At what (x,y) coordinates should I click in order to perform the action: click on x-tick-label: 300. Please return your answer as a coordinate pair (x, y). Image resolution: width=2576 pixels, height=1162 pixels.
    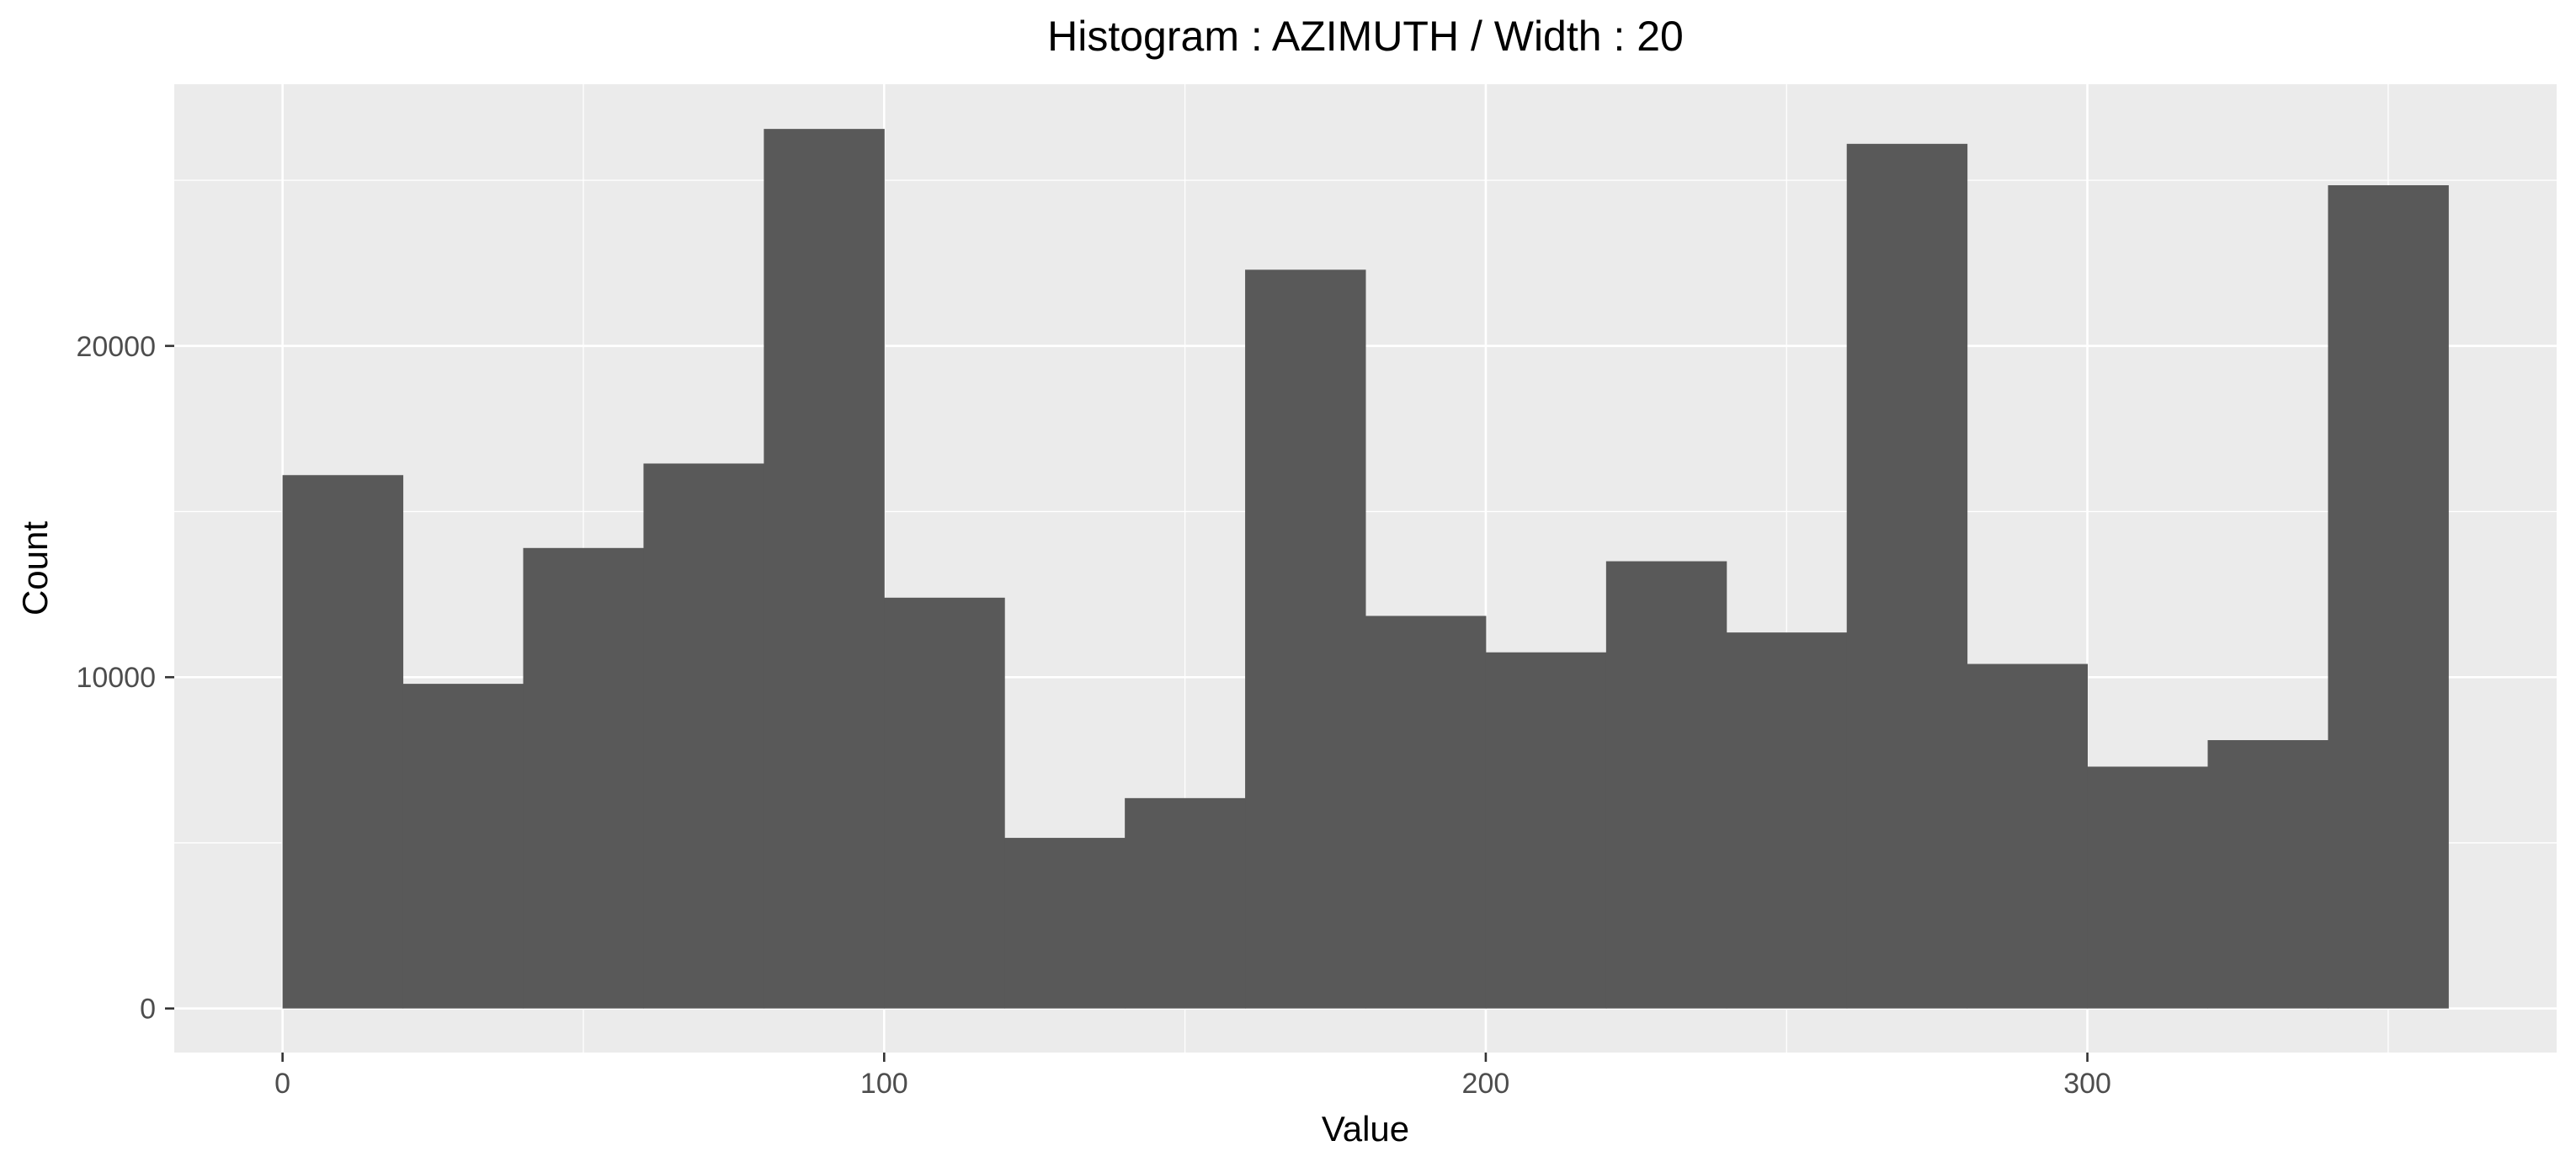
    Looking at the image, I should click on (2087, 1084).